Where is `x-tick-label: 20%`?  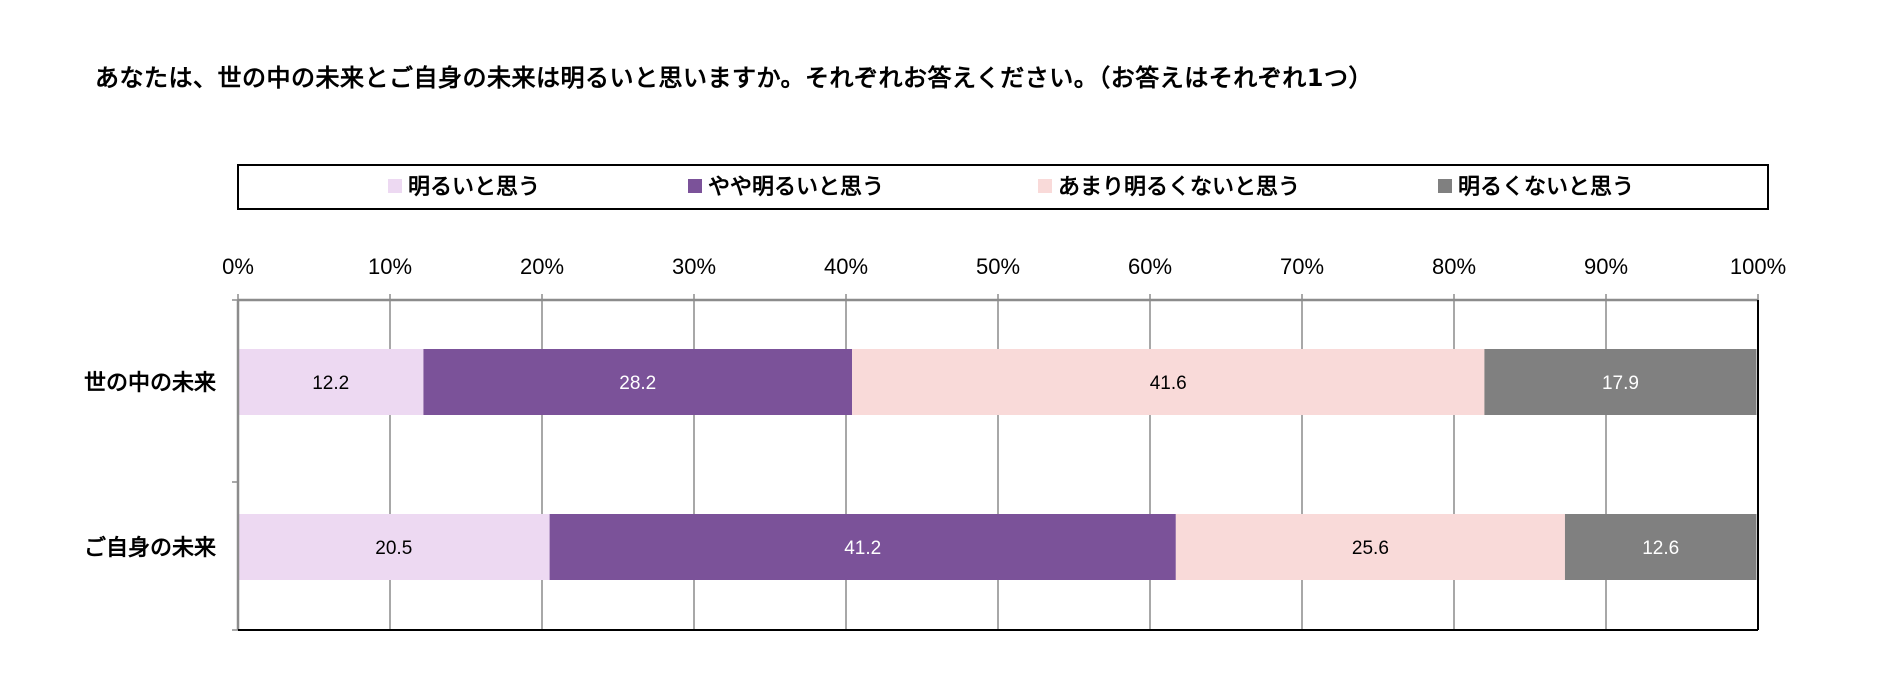
x-tick-label: 20% is located at coordinates (542, 266).